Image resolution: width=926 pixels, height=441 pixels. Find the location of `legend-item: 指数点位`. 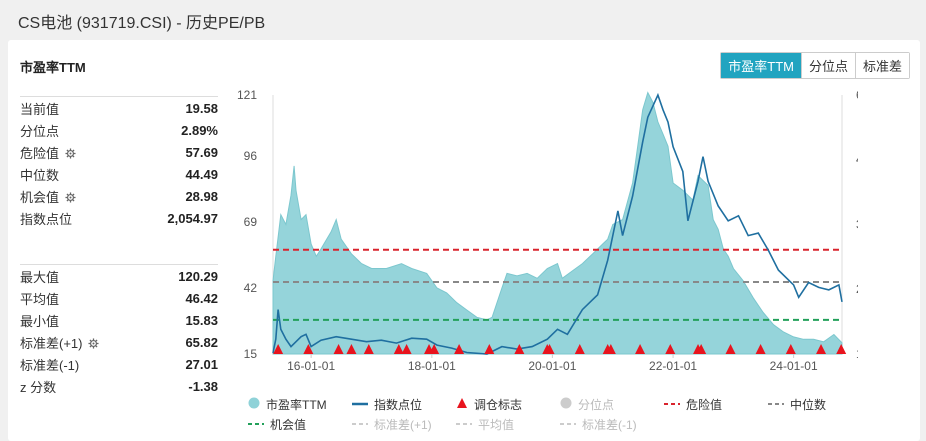

legend-item: 指数点位 is located at coordinates (387, 404).